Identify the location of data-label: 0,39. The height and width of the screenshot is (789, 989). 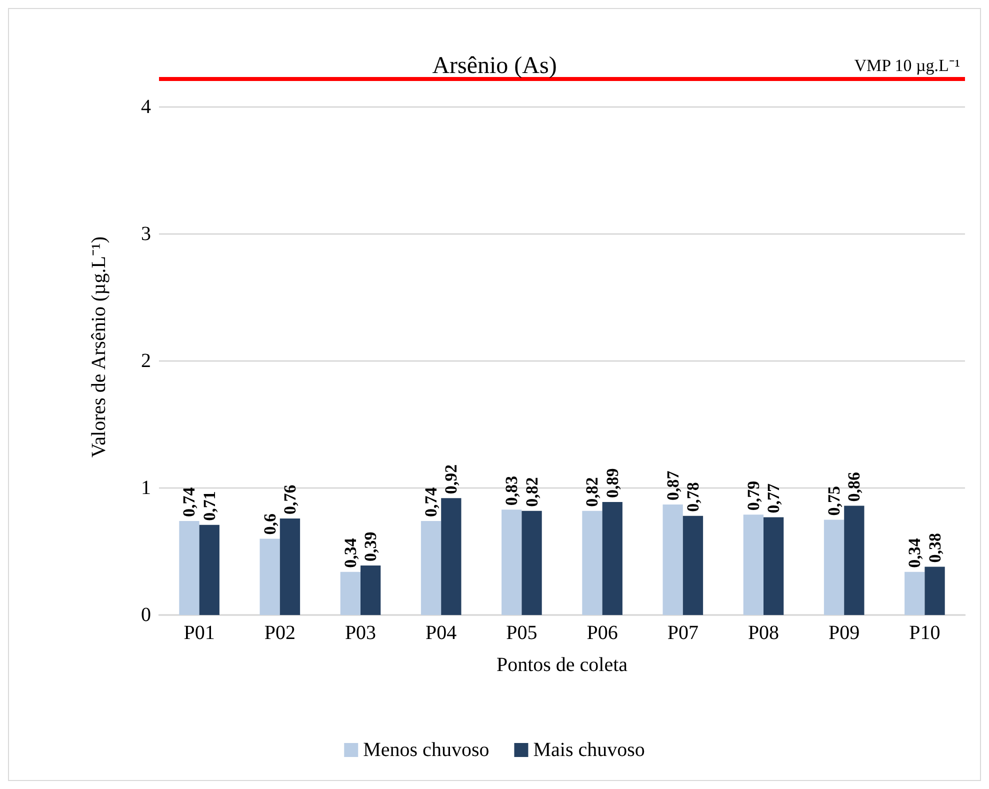
(370, 547).